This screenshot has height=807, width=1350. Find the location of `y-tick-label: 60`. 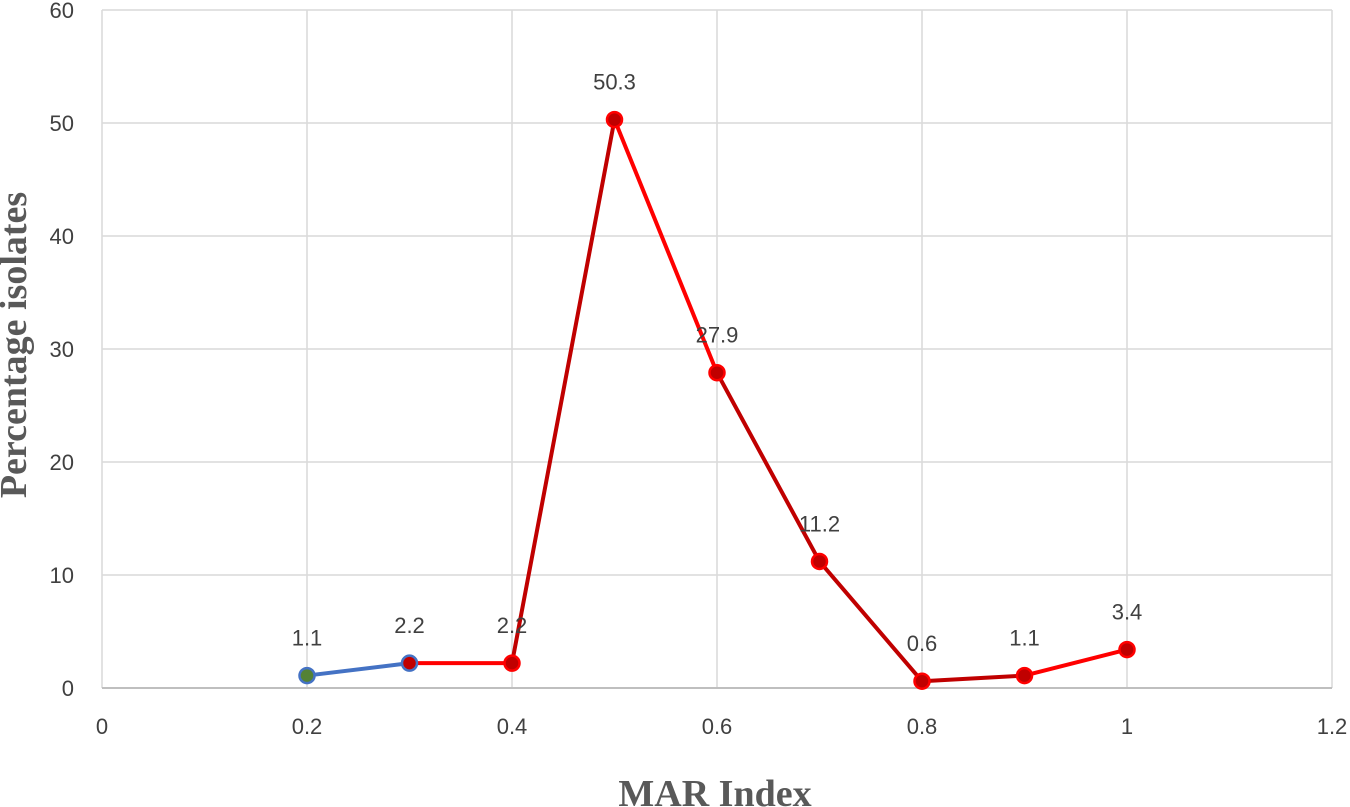

y-tick-label: 60 is located at coordinates (62, 11).